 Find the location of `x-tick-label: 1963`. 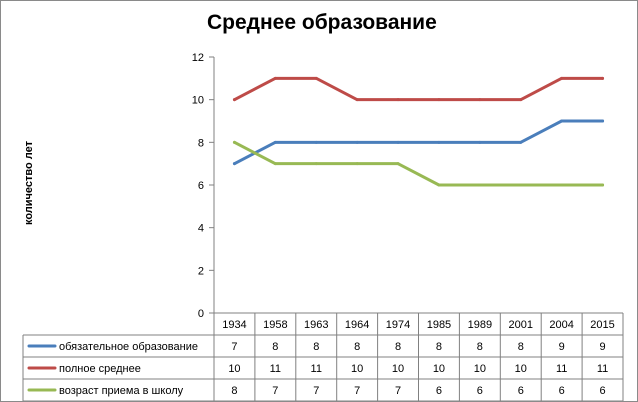

x-tick-label: 1963 is located at coordinates (316, 325).